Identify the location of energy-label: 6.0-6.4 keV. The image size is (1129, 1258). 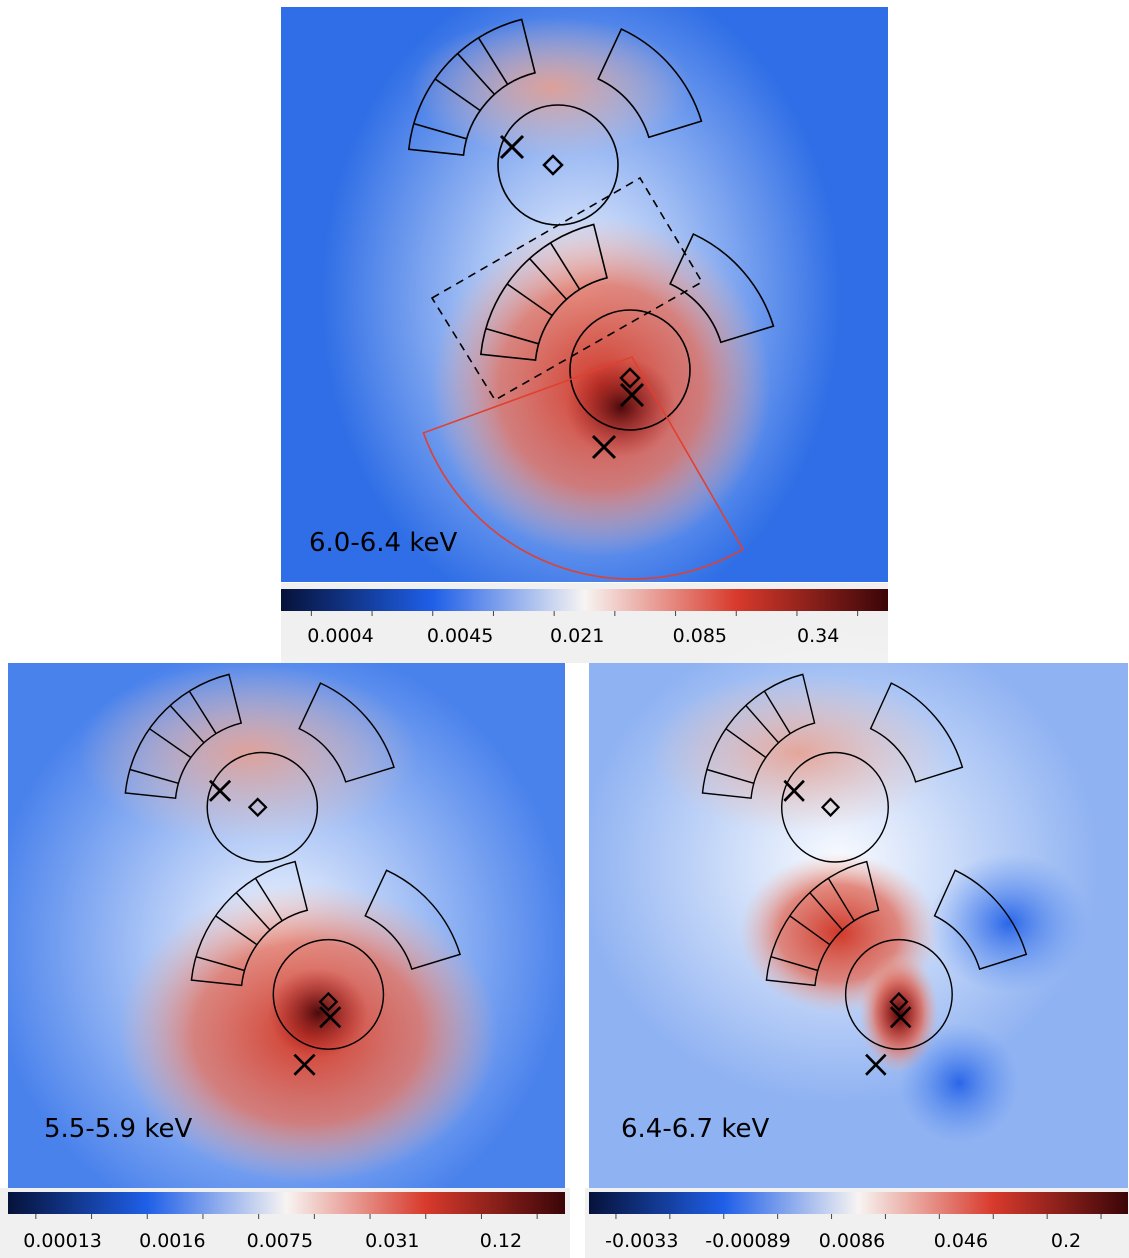
(383, 543).